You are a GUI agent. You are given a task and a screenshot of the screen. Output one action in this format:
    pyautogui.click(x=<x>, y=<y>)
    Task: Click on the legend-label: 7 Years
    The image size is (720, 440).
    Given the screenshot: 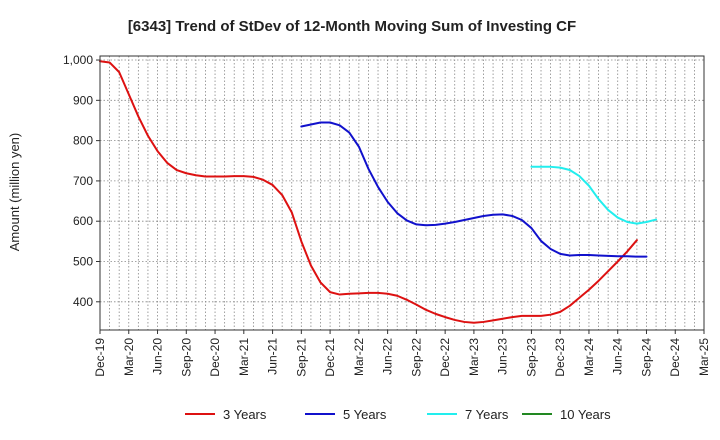 What is the action you would take?
    pyautogui.click(x=487, y=414)
    